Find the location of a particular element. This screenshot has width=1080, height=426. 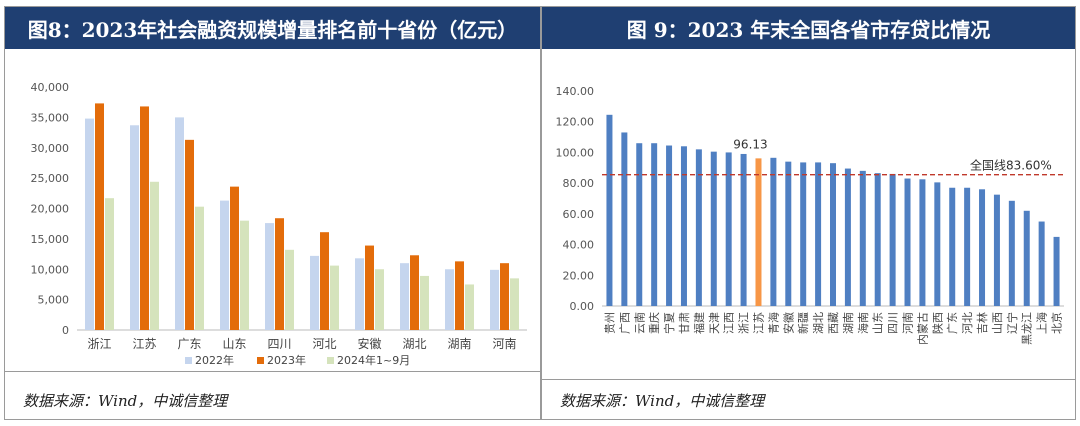

x-category-label: 宁夏 is located at coordinates (669, 323).